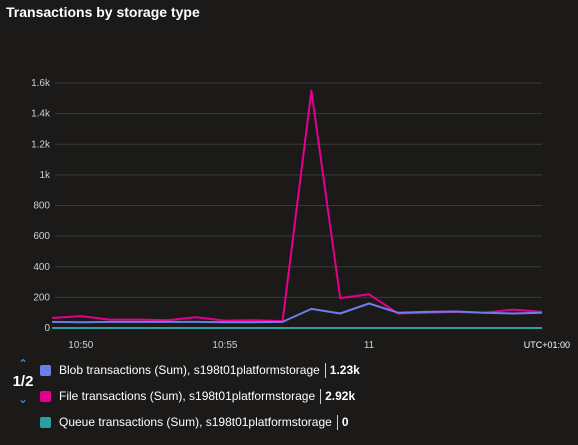 The width and height of the screenshot is (578, 445). Describe the element at coordinates (369, 345) in the screenshot. I see `x-tick-label: 11` at that location.